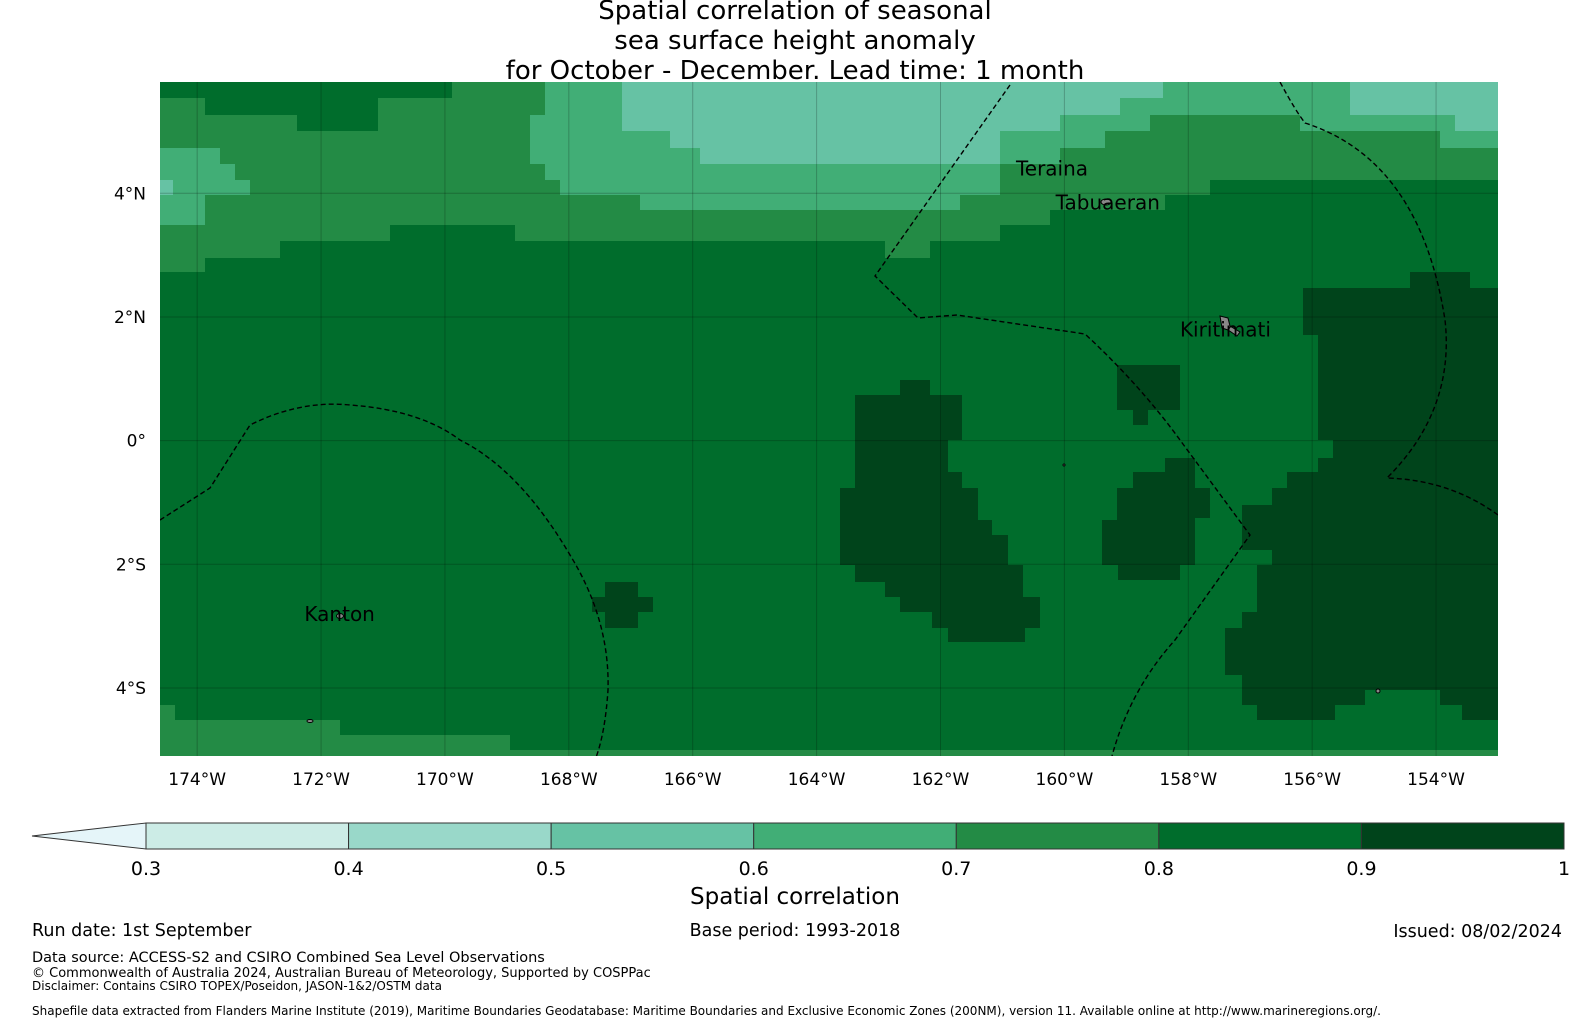 Image resolution: width=1590 pixels, height=1020 pixels. What do you see at coordinates (800, 851) in the screenshot?
I see `colorbar: 0.3 0.4 0.5 0.6 0.7 0.8 0.9 1` at bounding box center [800, 851].